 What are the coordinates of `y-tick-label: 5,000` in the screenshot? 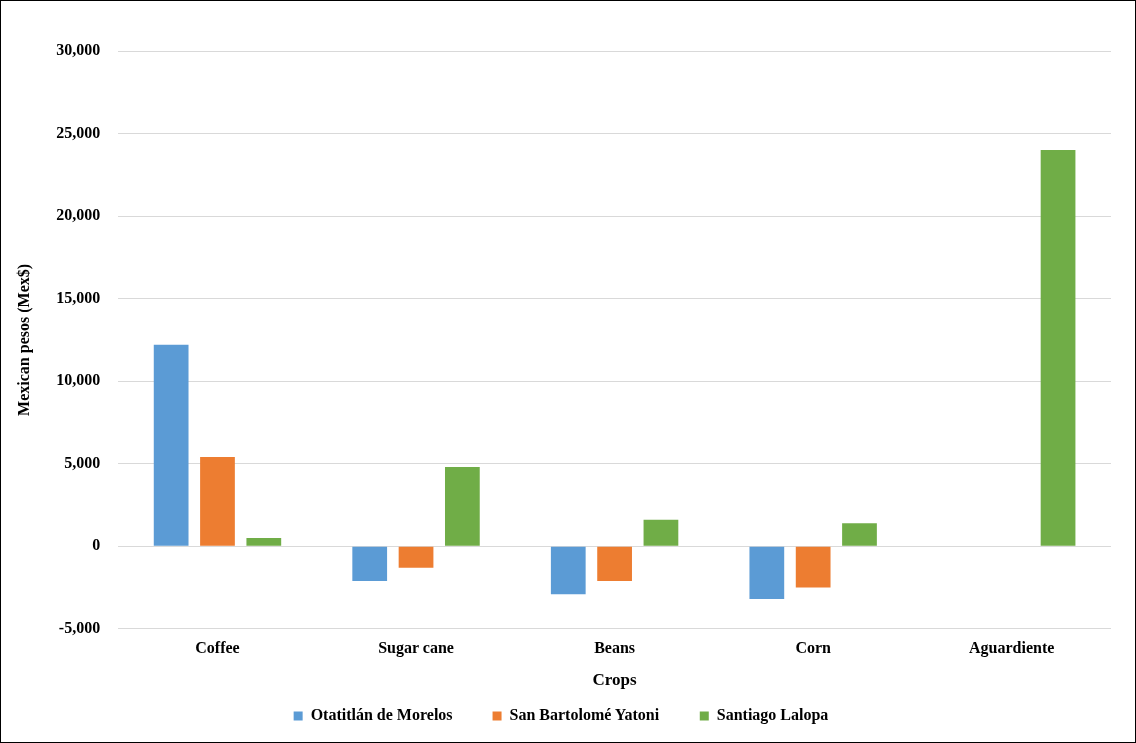 It's located at (82, 462).